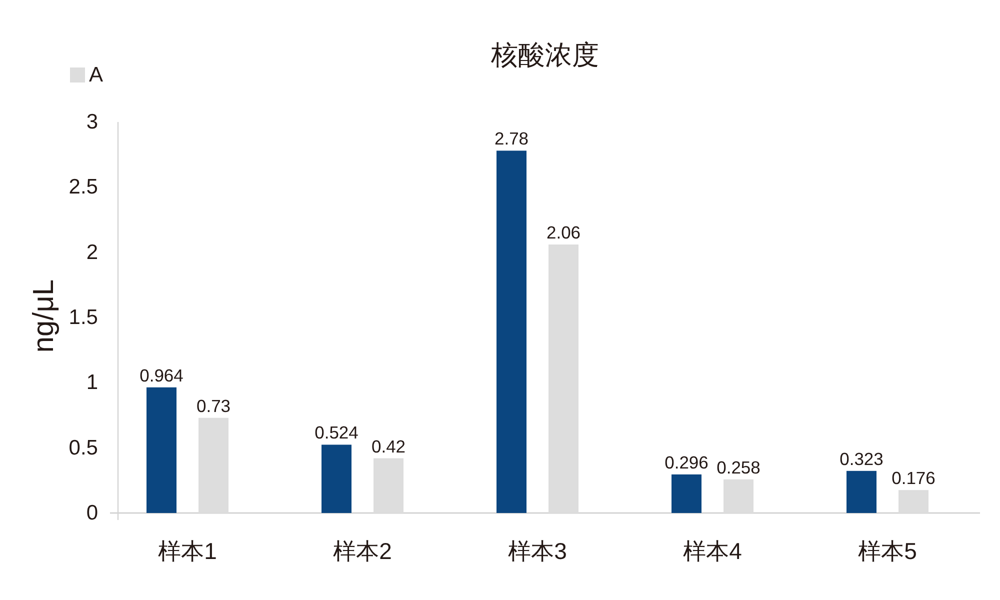  Describe the element at coordinates (712, 551) in the screenshot. I see `x-tick-label: 样本4` at that location.